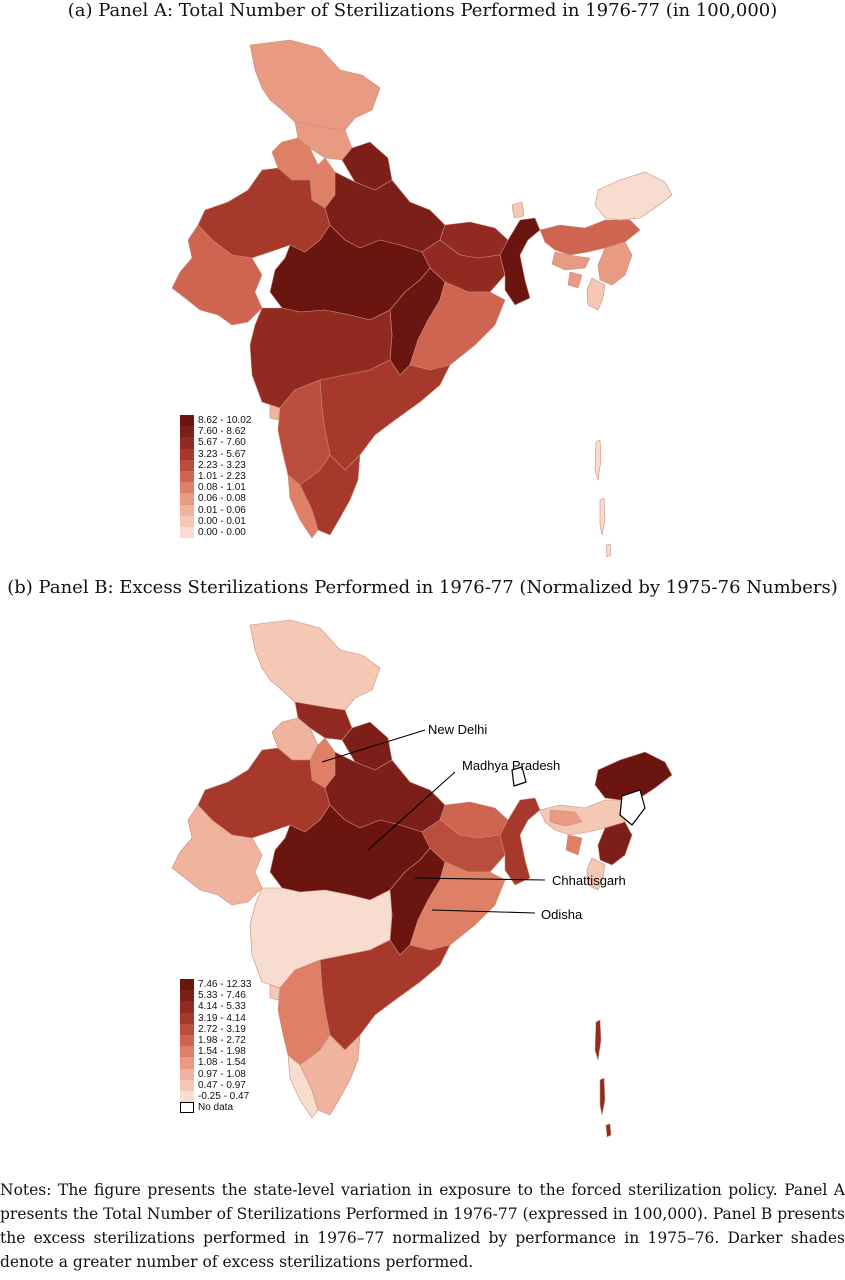  What do you see at coordinates (222, 510) in the screenshot?
I see `legend-label: 0.01 - 0.06` at bounding box center [222, 510].